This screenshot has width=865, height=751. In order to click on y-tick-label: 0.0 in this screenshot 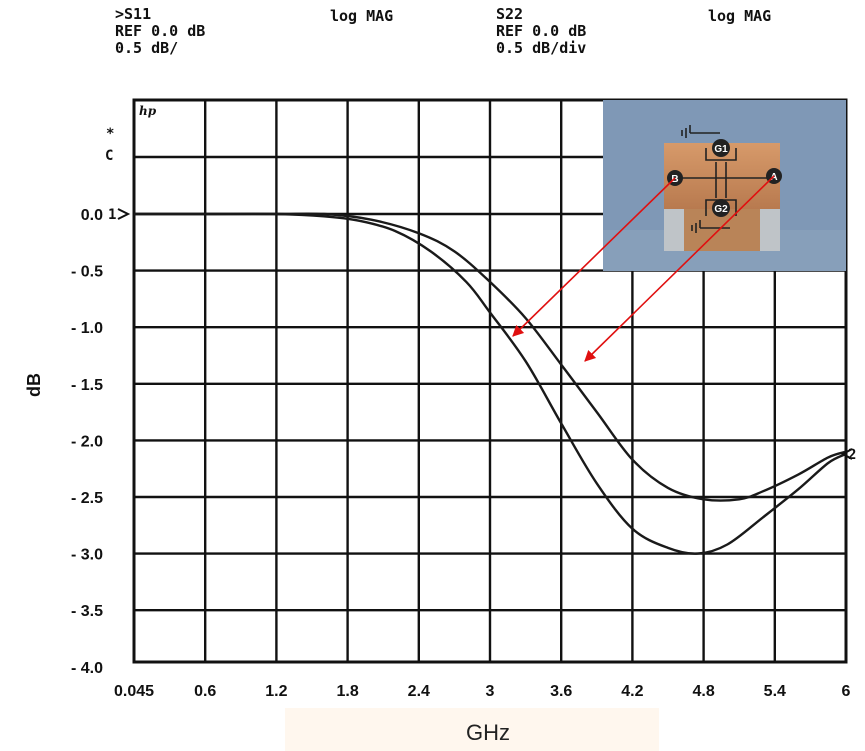, I will do `click(92, 215)`.